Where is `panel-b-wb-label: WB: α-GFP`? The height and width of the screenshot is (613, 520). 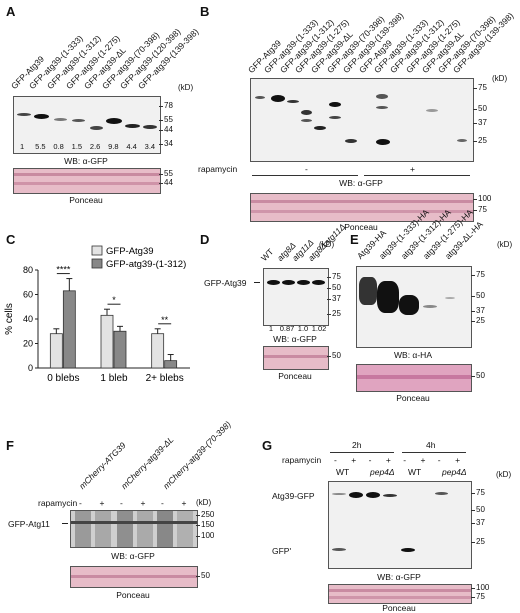
panel-b-wb-label: WB: α-GFP is located at coordinates (361, 183).